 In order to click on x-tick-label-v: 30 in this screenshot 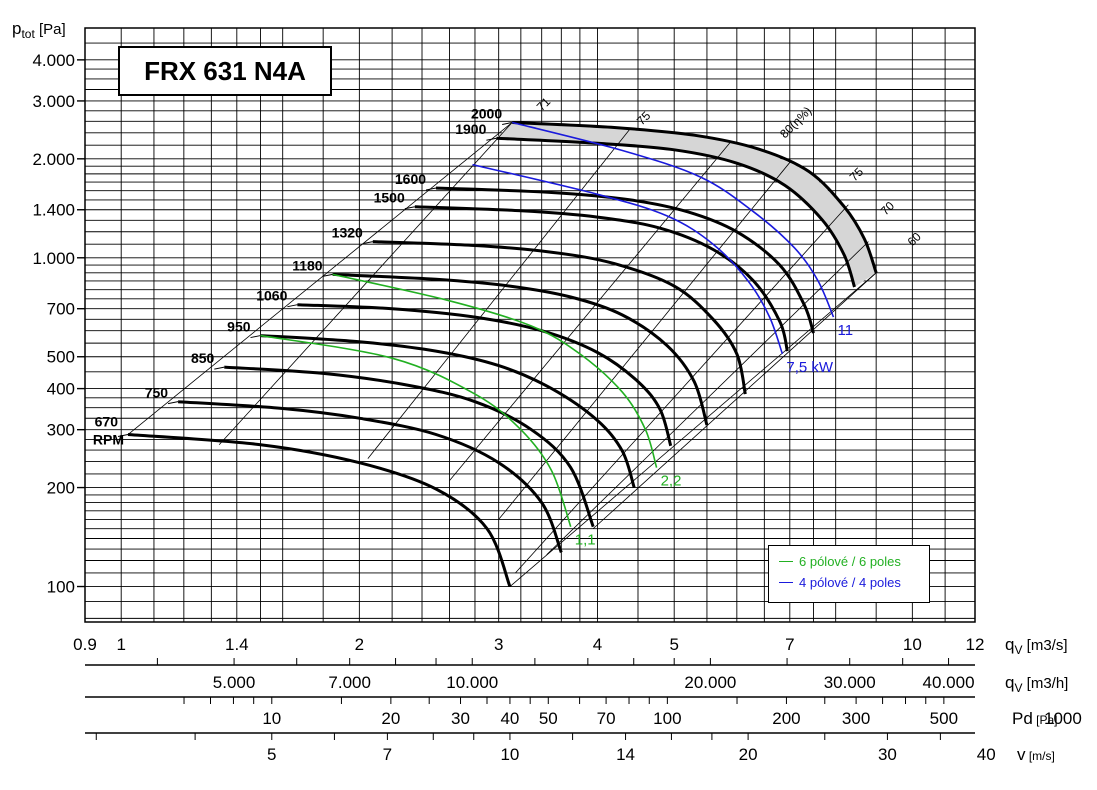, I will do `click(887, 754)`.